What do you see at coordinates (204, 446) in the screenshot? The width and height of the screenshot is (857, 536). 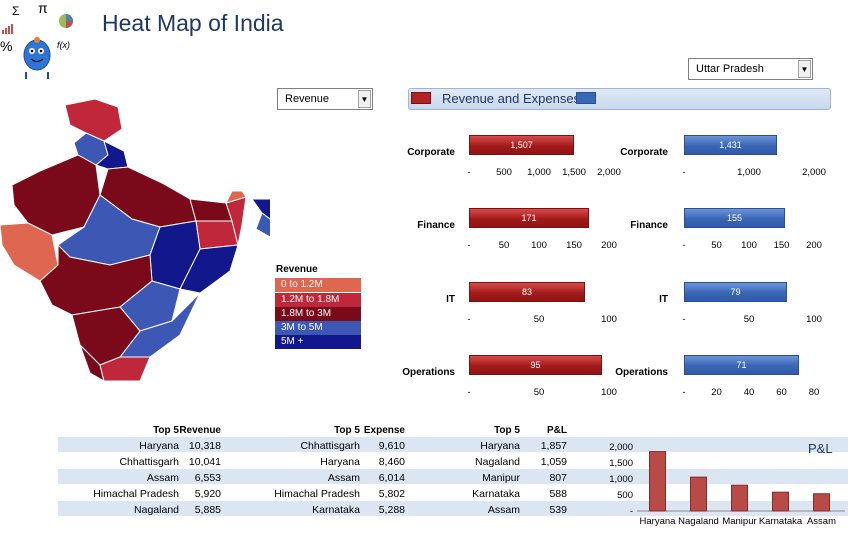 I see `revenue-table-row-value: 10,318` at bounding box center [204, 446].